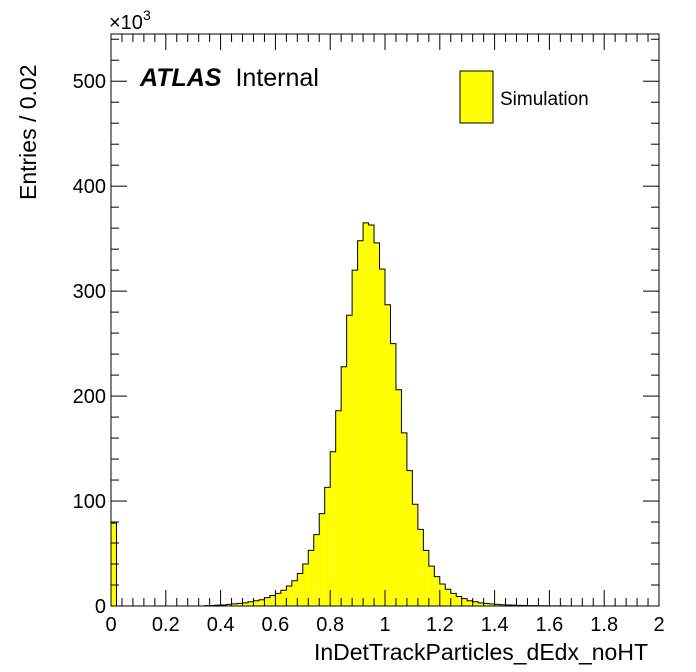 Image resolution: width=696 pixels, height=672 pixels. I want to click on x-tick-label: 0.2, so click(166, 625).